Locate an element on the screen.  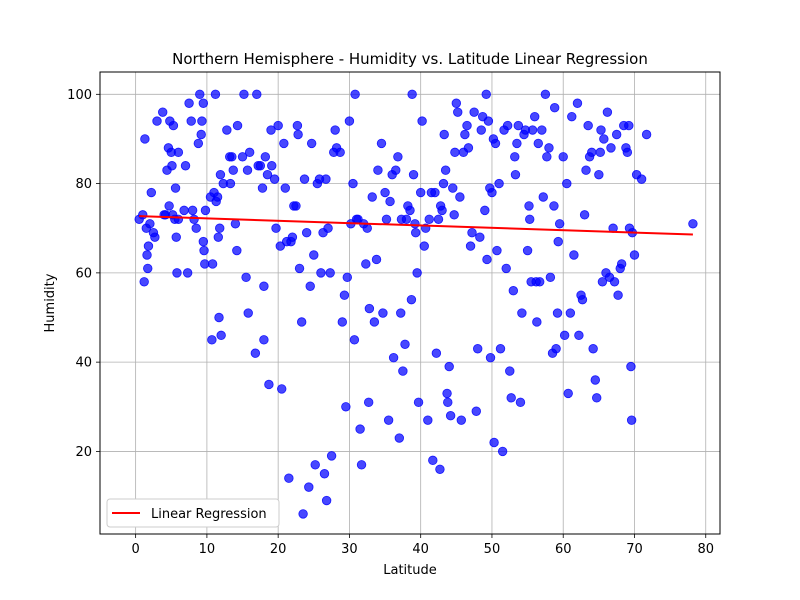
x-tick-label: 50 is located at coordinates (492, 549).